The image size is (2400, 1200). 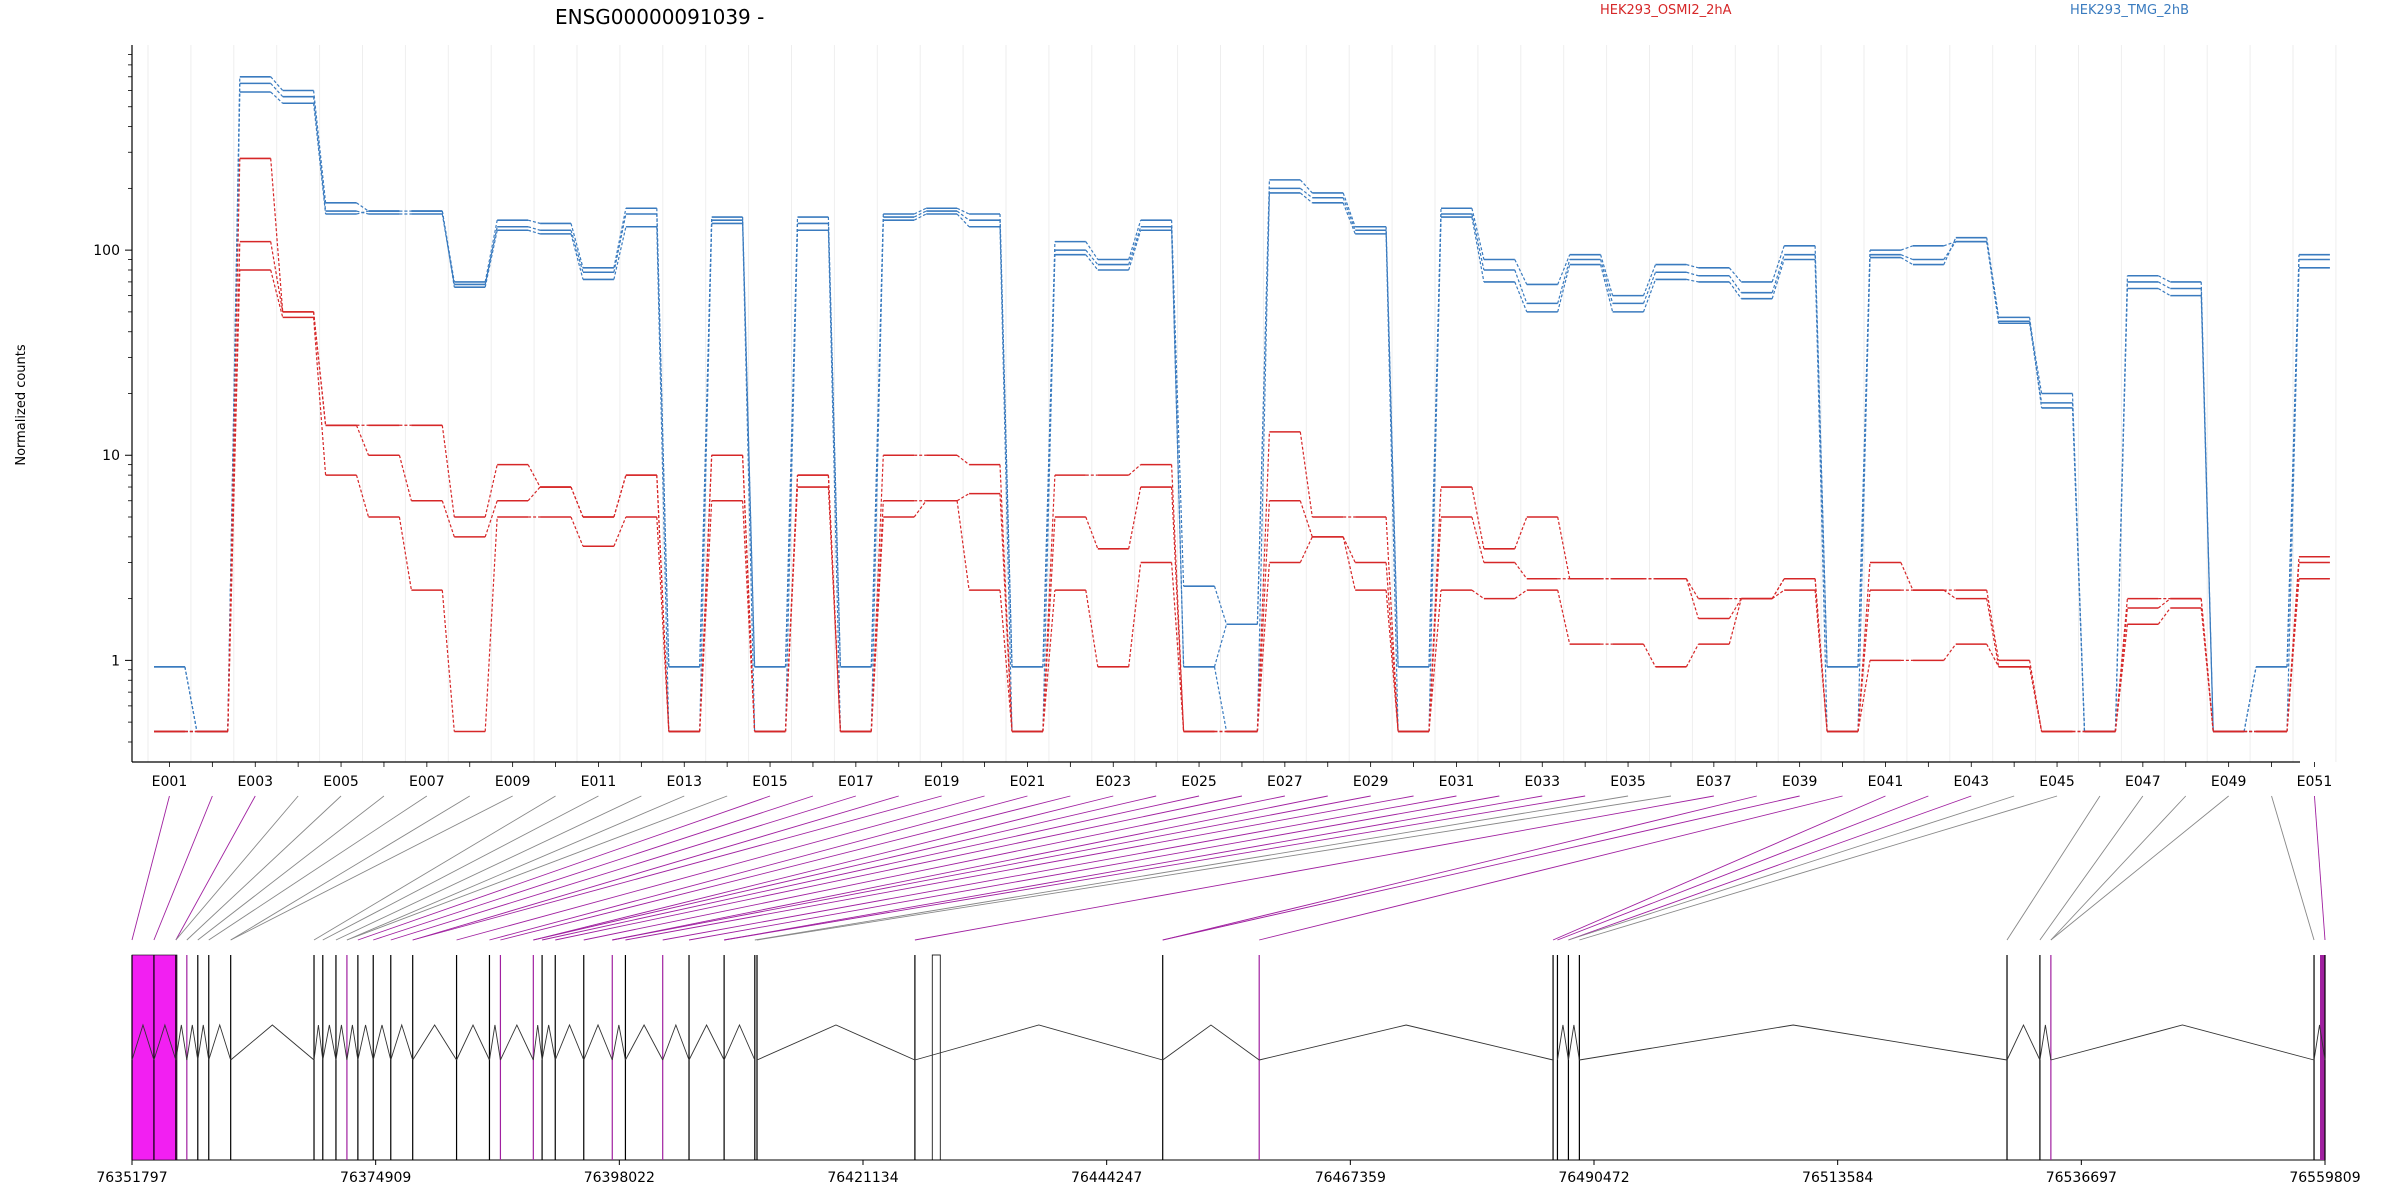 What do you see at coordinates (619, 1178) in the screenshot?
I see `track-tick-label: 76398022` at bounding box center [619, 1178].